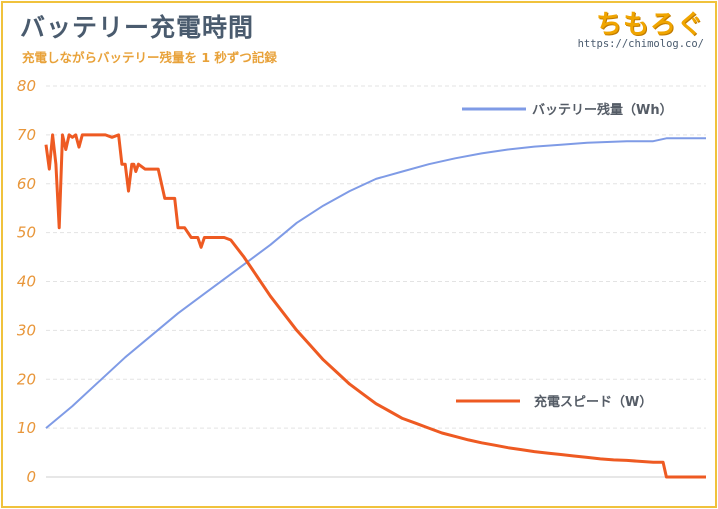 This screenshot has width=718, height=509. I want to click on y-tick-label: 10, so click(26, 428).